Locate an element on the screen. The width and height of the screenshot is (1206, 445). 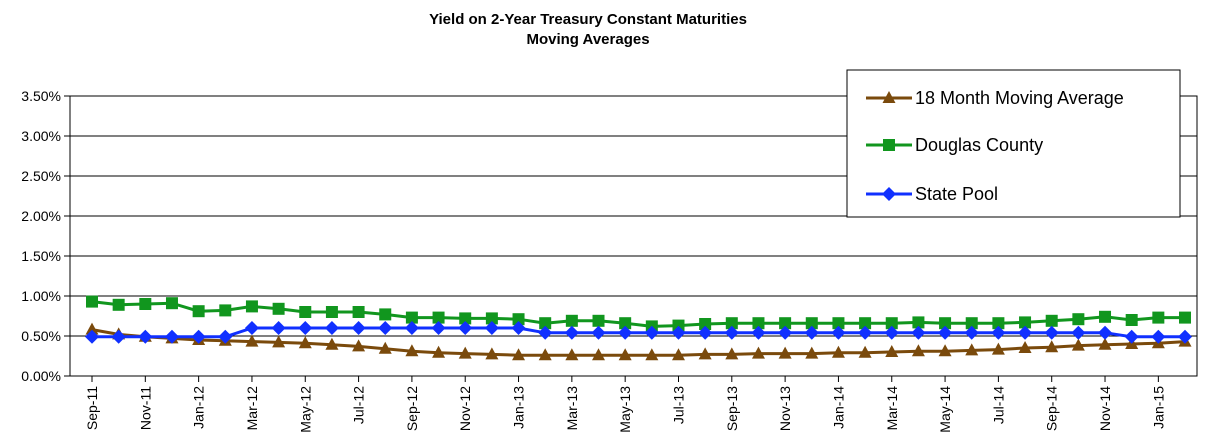
x-tick-label: Sep-11 is located at coordinates (92, 408).